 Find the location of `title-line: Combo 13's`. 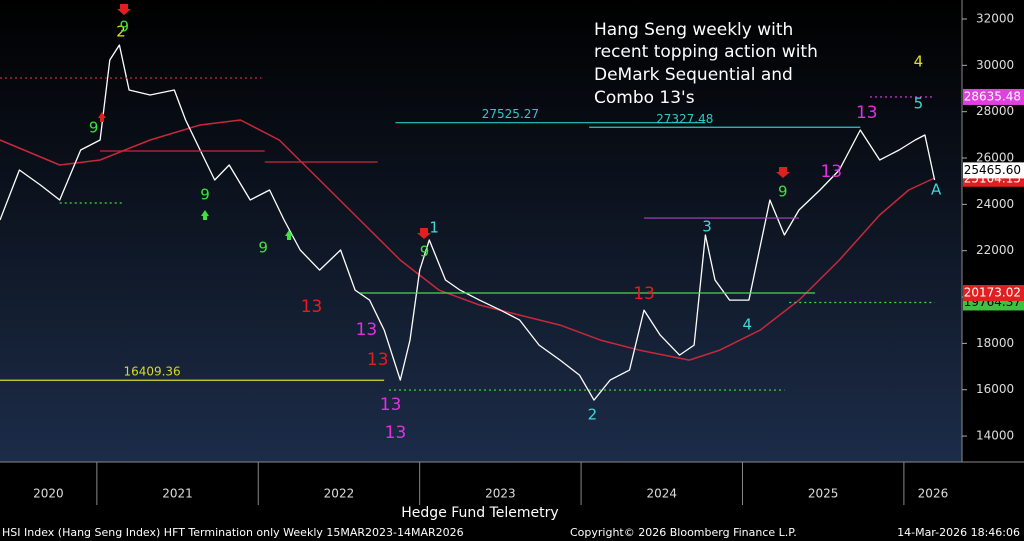

title-line: Combo 13's is located at coordinates (644, 98).